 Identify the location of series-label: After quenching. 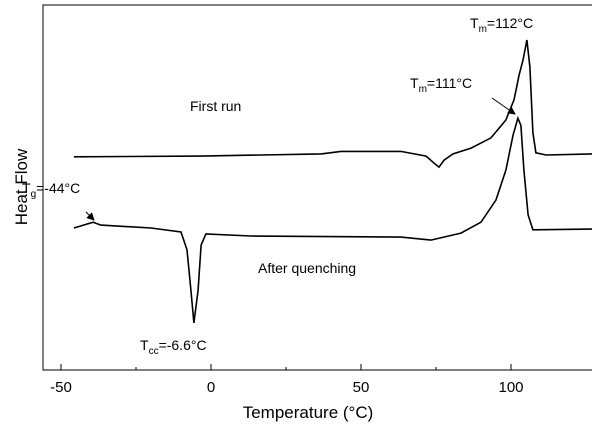
(307, 268).